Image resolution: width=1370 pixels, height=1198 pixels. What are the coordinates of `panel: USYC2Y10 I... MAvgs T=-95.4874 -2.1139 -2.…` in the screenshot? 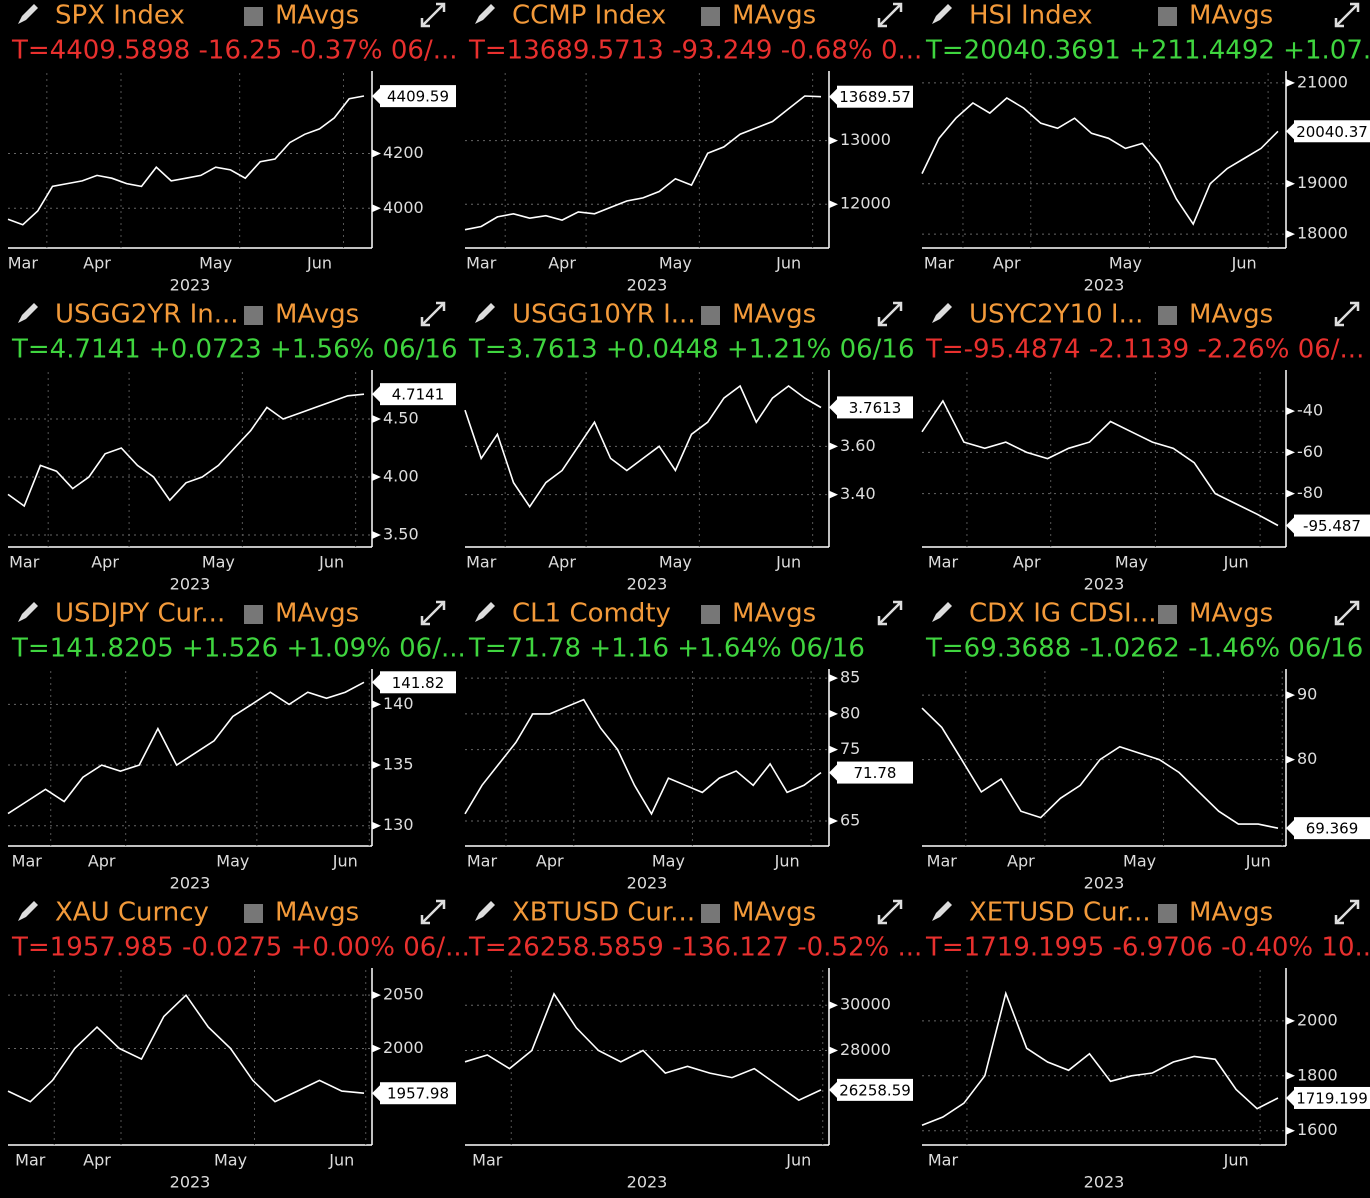 It's located at (1145, 447).